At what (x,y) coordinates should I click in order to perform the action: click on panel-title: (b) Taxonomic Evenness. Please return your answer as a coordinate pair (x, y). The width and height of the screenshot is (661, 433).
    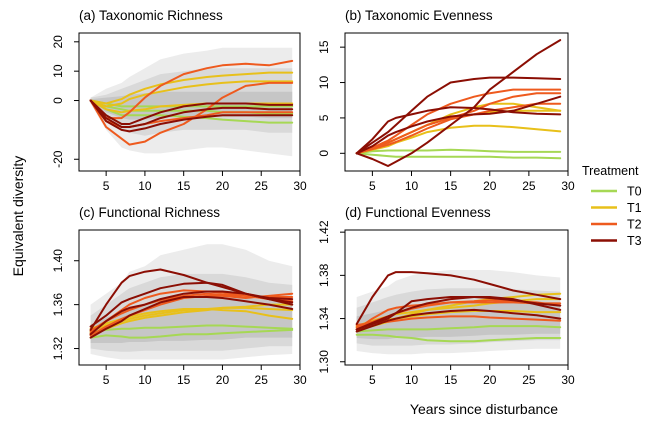
    Looking at the image, I should click on (419, 15).